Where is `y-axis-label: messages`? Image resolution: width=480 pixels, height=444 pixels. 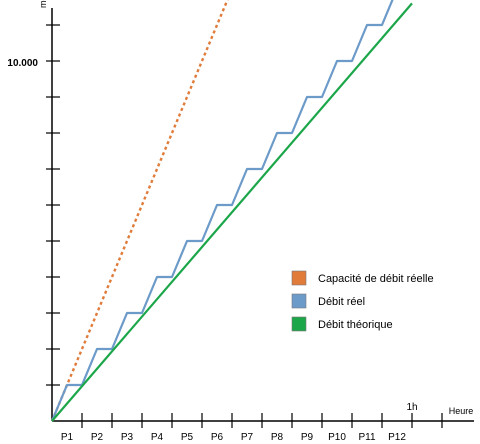 y-axis-label: messages is located at coordinates (43, 4).